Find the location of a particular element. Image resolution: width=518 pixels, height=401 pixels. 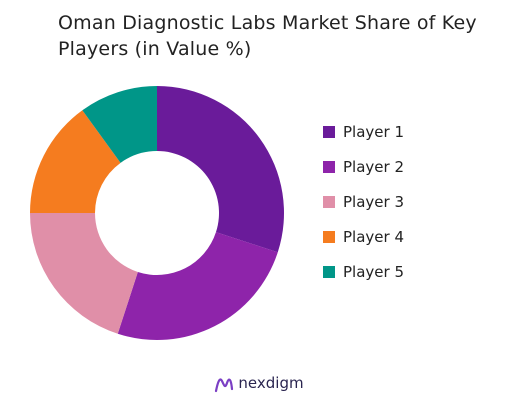

legend-label-3: Player 3 is located at coordinates (373, 202).